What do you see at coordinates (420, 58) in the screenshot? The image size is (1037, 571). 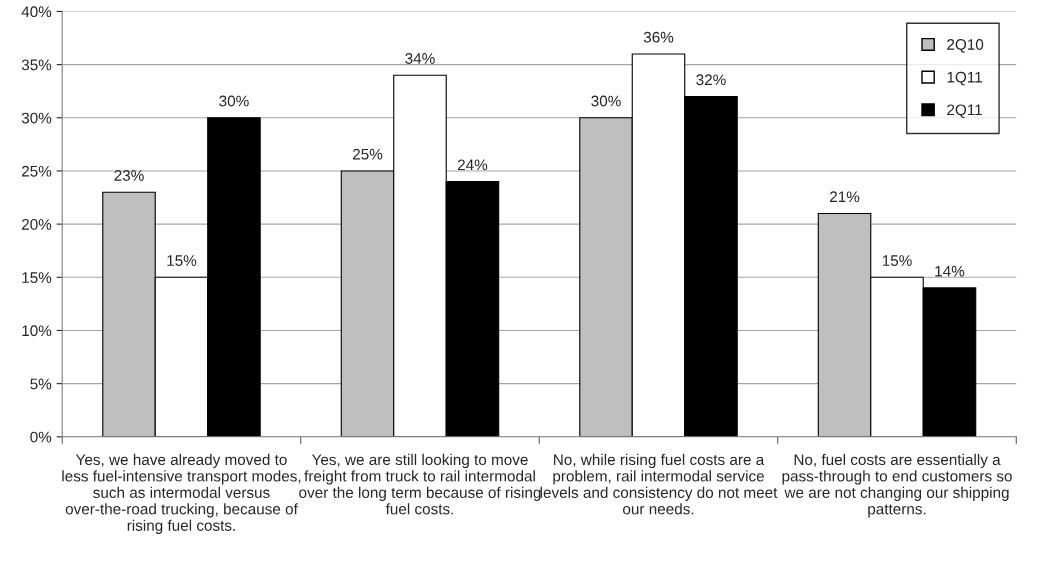 I see `data-label: 34%` at bounding box center [420, 58].